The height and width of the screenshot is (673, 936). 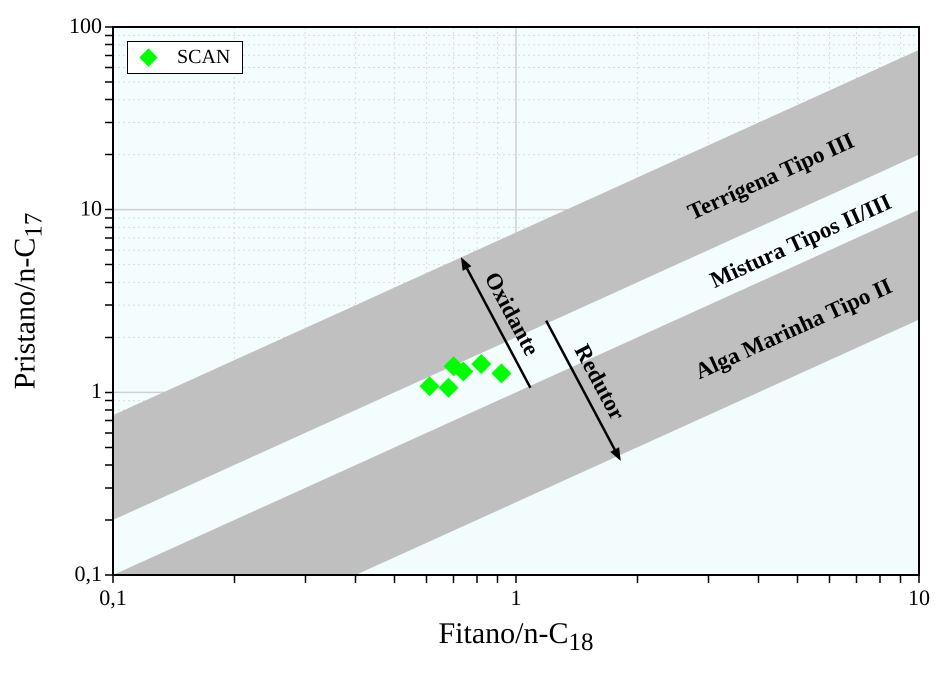 What do you see at coordinates (919, 597) in the screenshot?
I see `x-tick-label: 10` at bounding box center [919, 597].